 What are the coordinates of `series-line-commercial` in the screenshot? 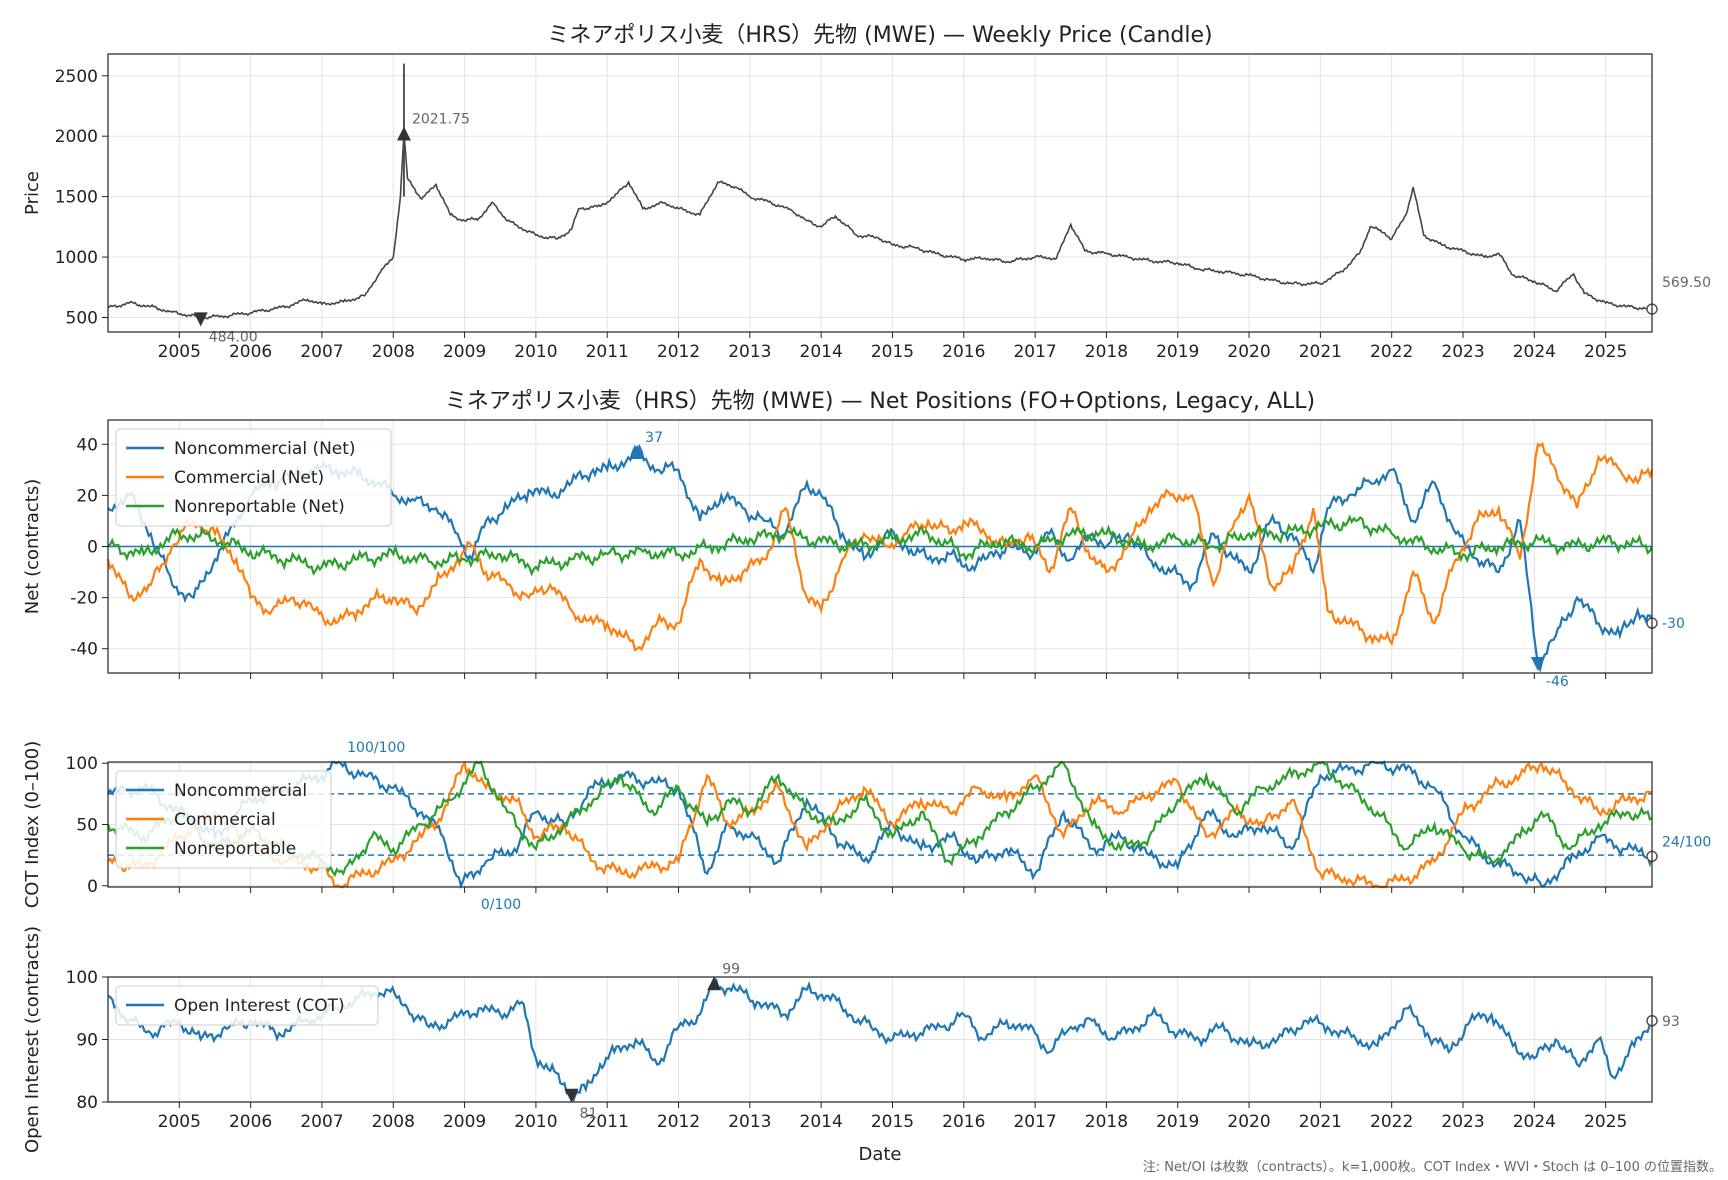 It's located at (880, 824).